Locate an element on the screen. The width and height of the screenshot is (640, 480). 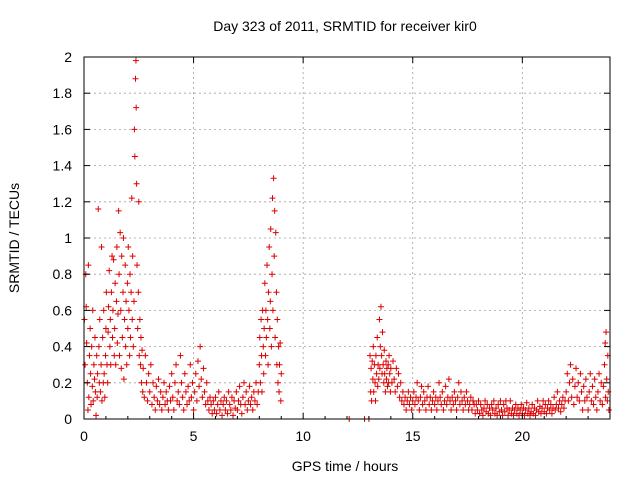
y-tick-label: 0.8 is located at coordinates (63, 274).